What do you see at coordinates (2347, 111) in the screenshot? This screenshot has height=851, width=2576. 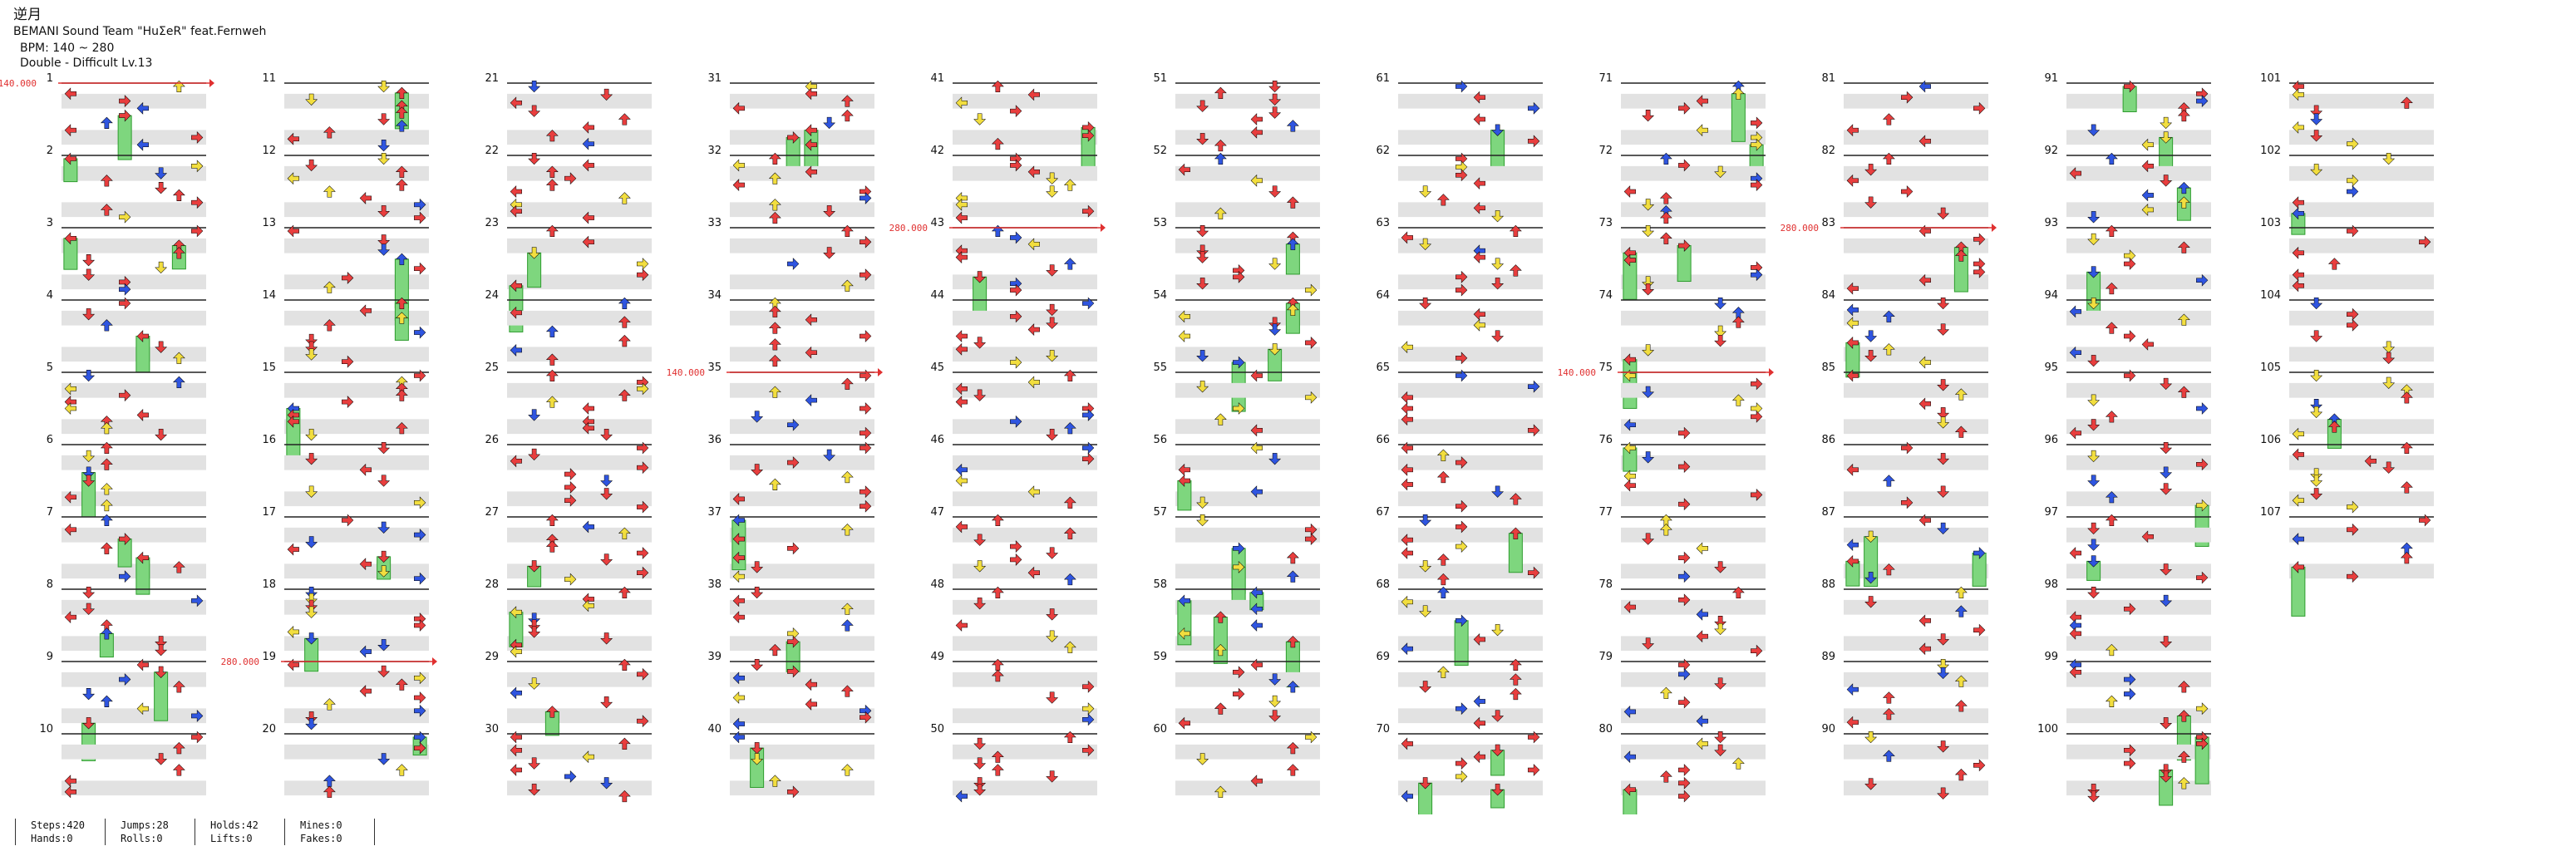 I see `measure-101: 101` at bounding box center [2347, 111].